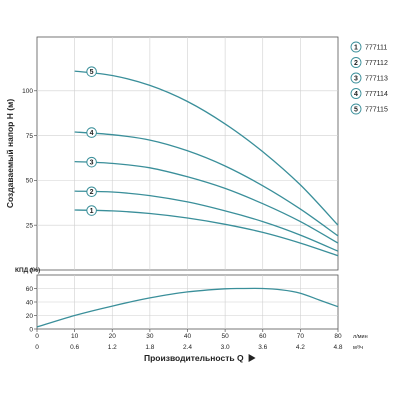 This screenshot has width=400, height=405. What do you see at coordinates (30, 316) in the screenshot?
I see `efficiency-y-tick-label: 20` at bounding box center [30, 316].